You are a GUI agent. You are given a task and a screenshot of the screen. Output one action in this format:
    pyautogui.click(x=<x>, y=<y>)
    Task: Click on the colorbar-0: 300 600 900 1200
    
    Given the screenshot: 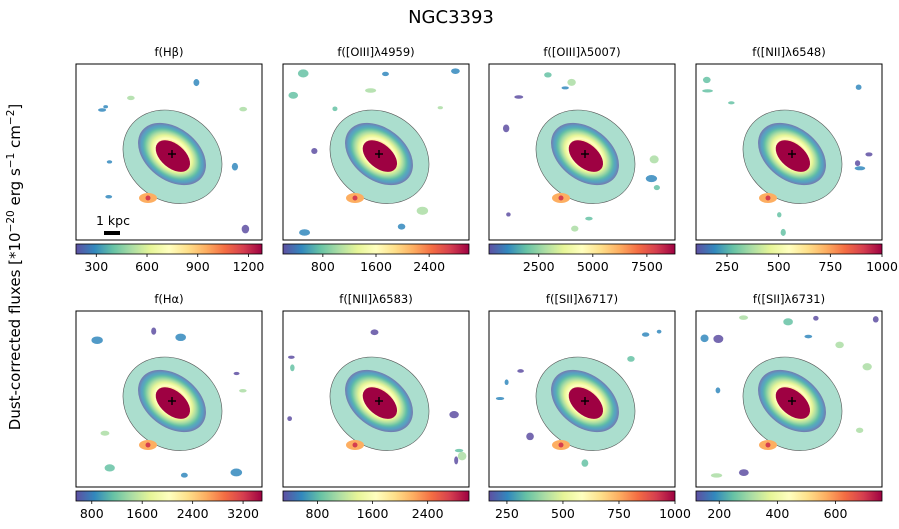 What is the action you would take?
    pyautogui.click(x=169, y=258)
    